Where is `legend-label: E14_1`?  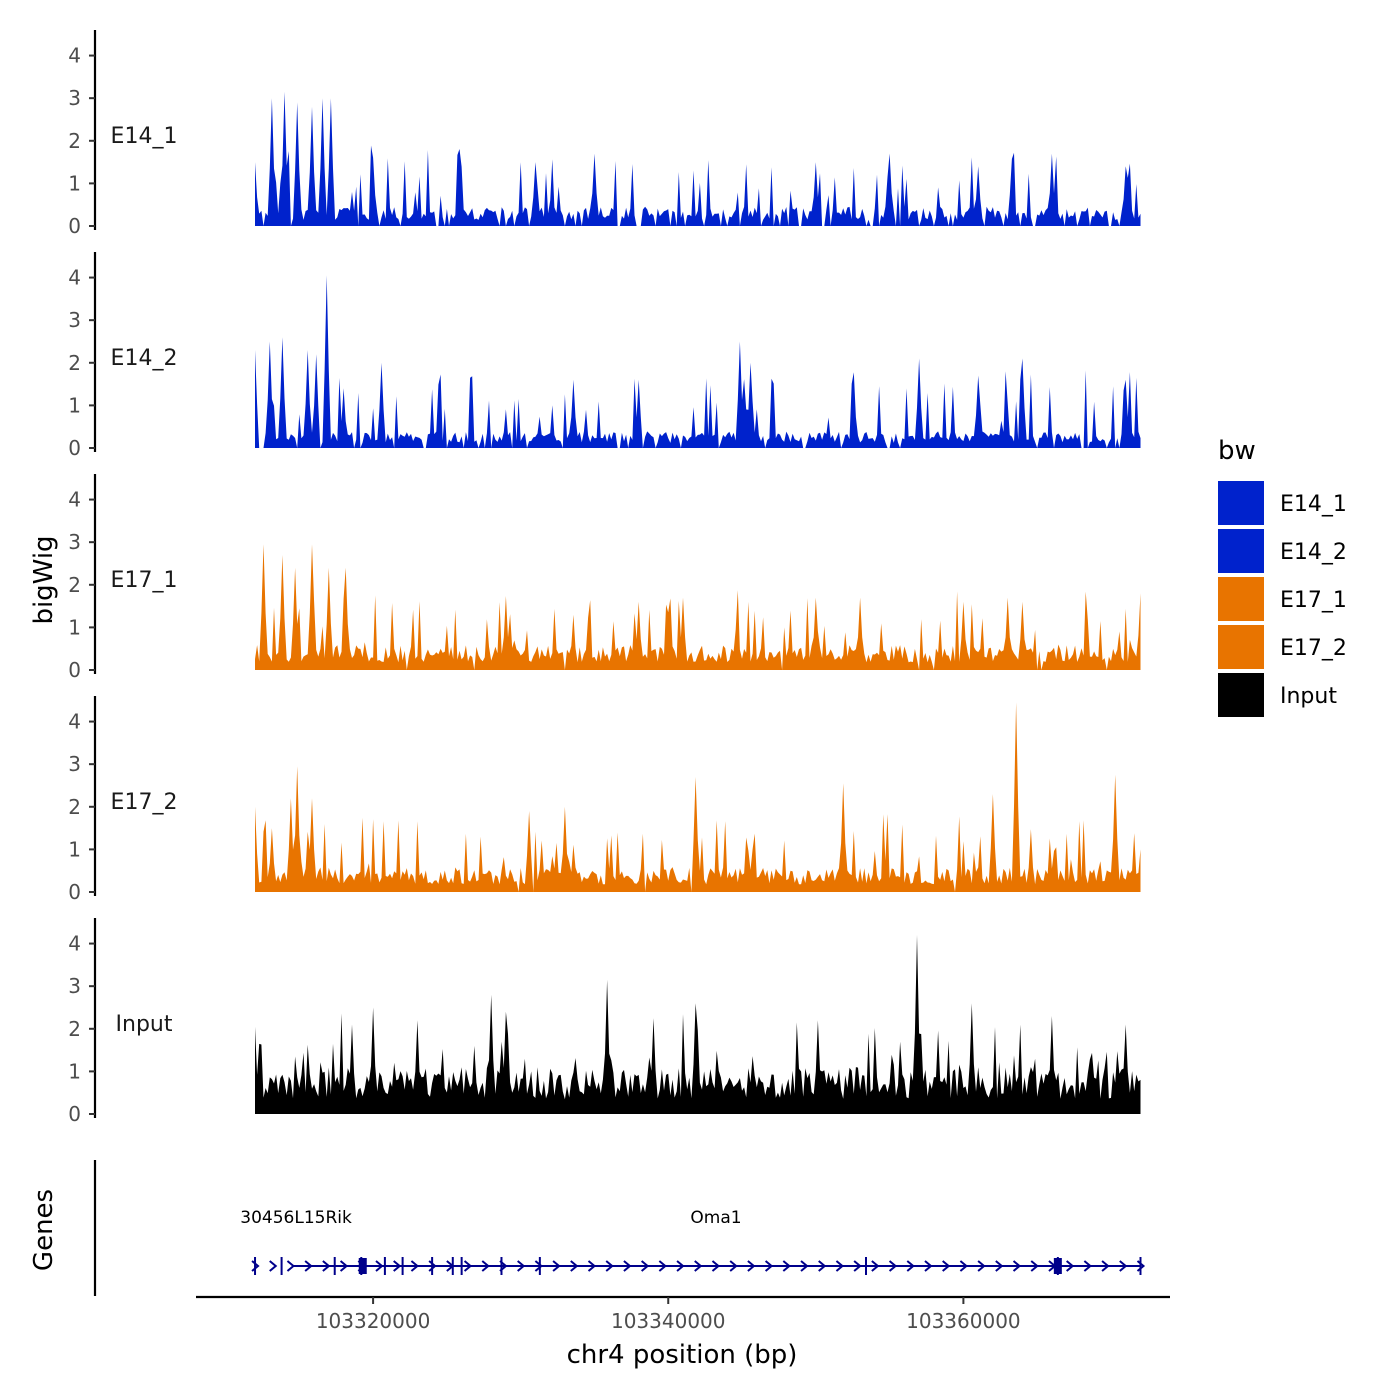 legend-label: E14_1 is located at coordinates (1313, 504).